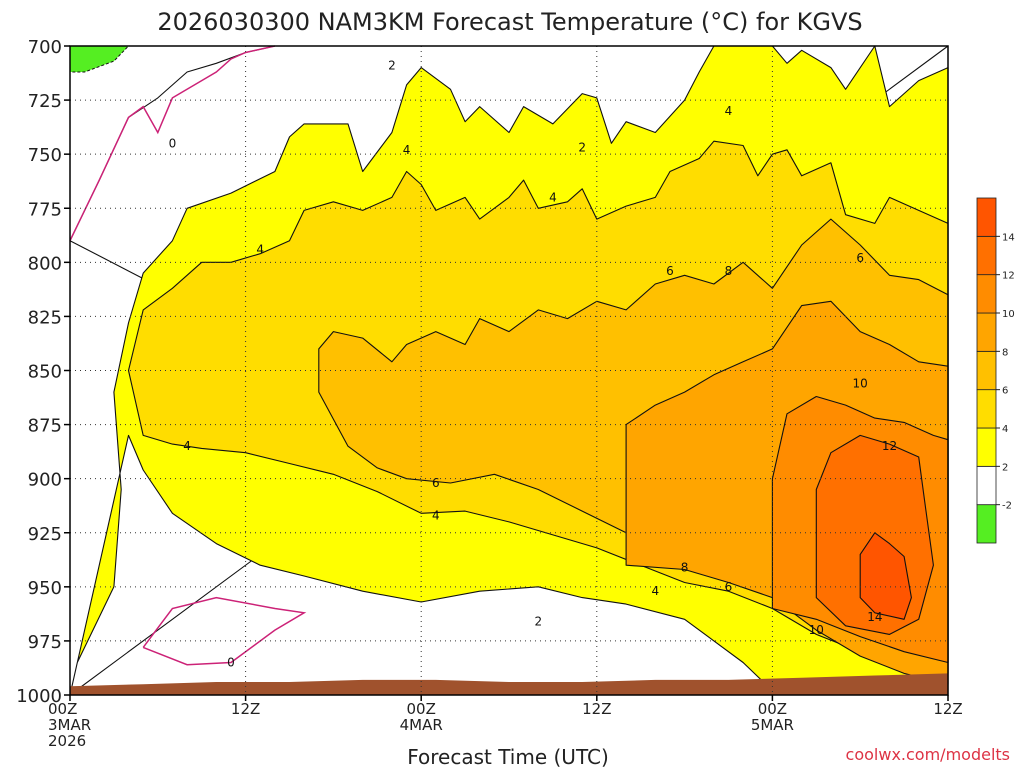 The image size is (1024, 768). I want to click on y-tick-label: 850, so click(45, 372).